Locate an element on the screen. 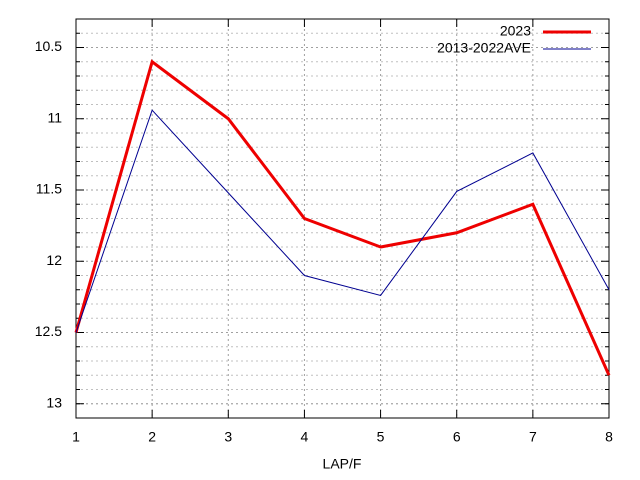  x-tick-label: 6 is located at coordinates (457, 437).